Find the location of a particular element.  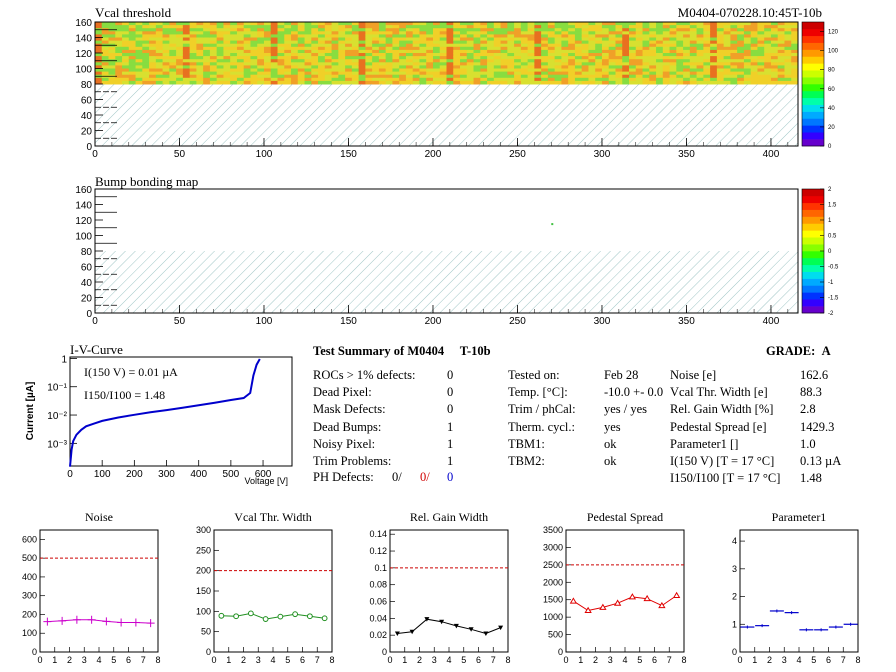

x-tick-label: 150 is located at coordinates (348, 321).